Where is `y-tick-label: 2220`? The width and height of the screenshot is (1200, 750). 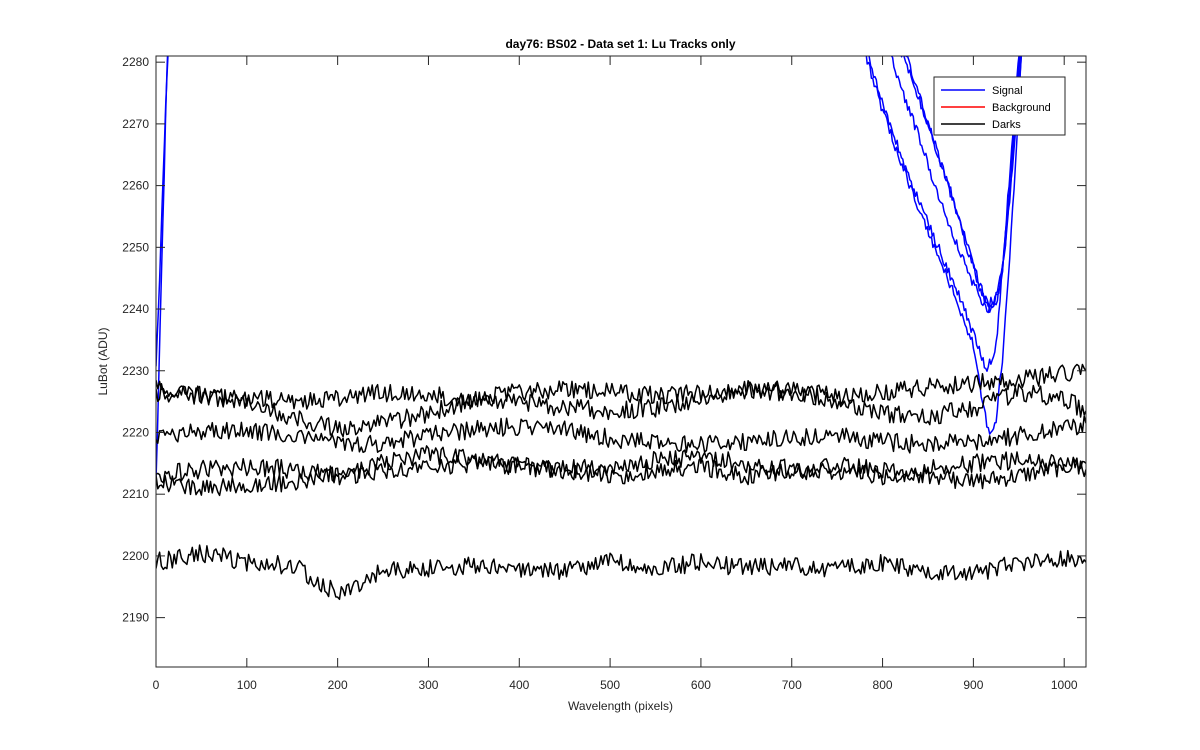
y-tick-label: 2220 is located at coordinates (135, 432).